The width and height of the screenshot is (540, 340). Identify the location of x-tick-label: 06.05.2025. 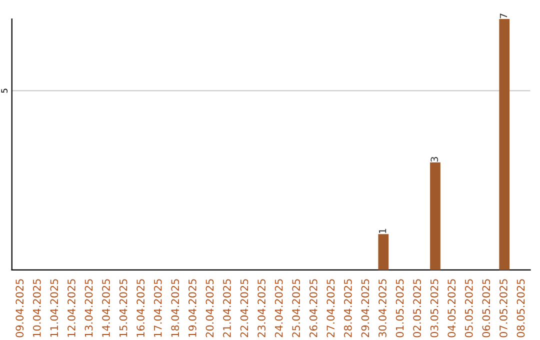
(486, 308).